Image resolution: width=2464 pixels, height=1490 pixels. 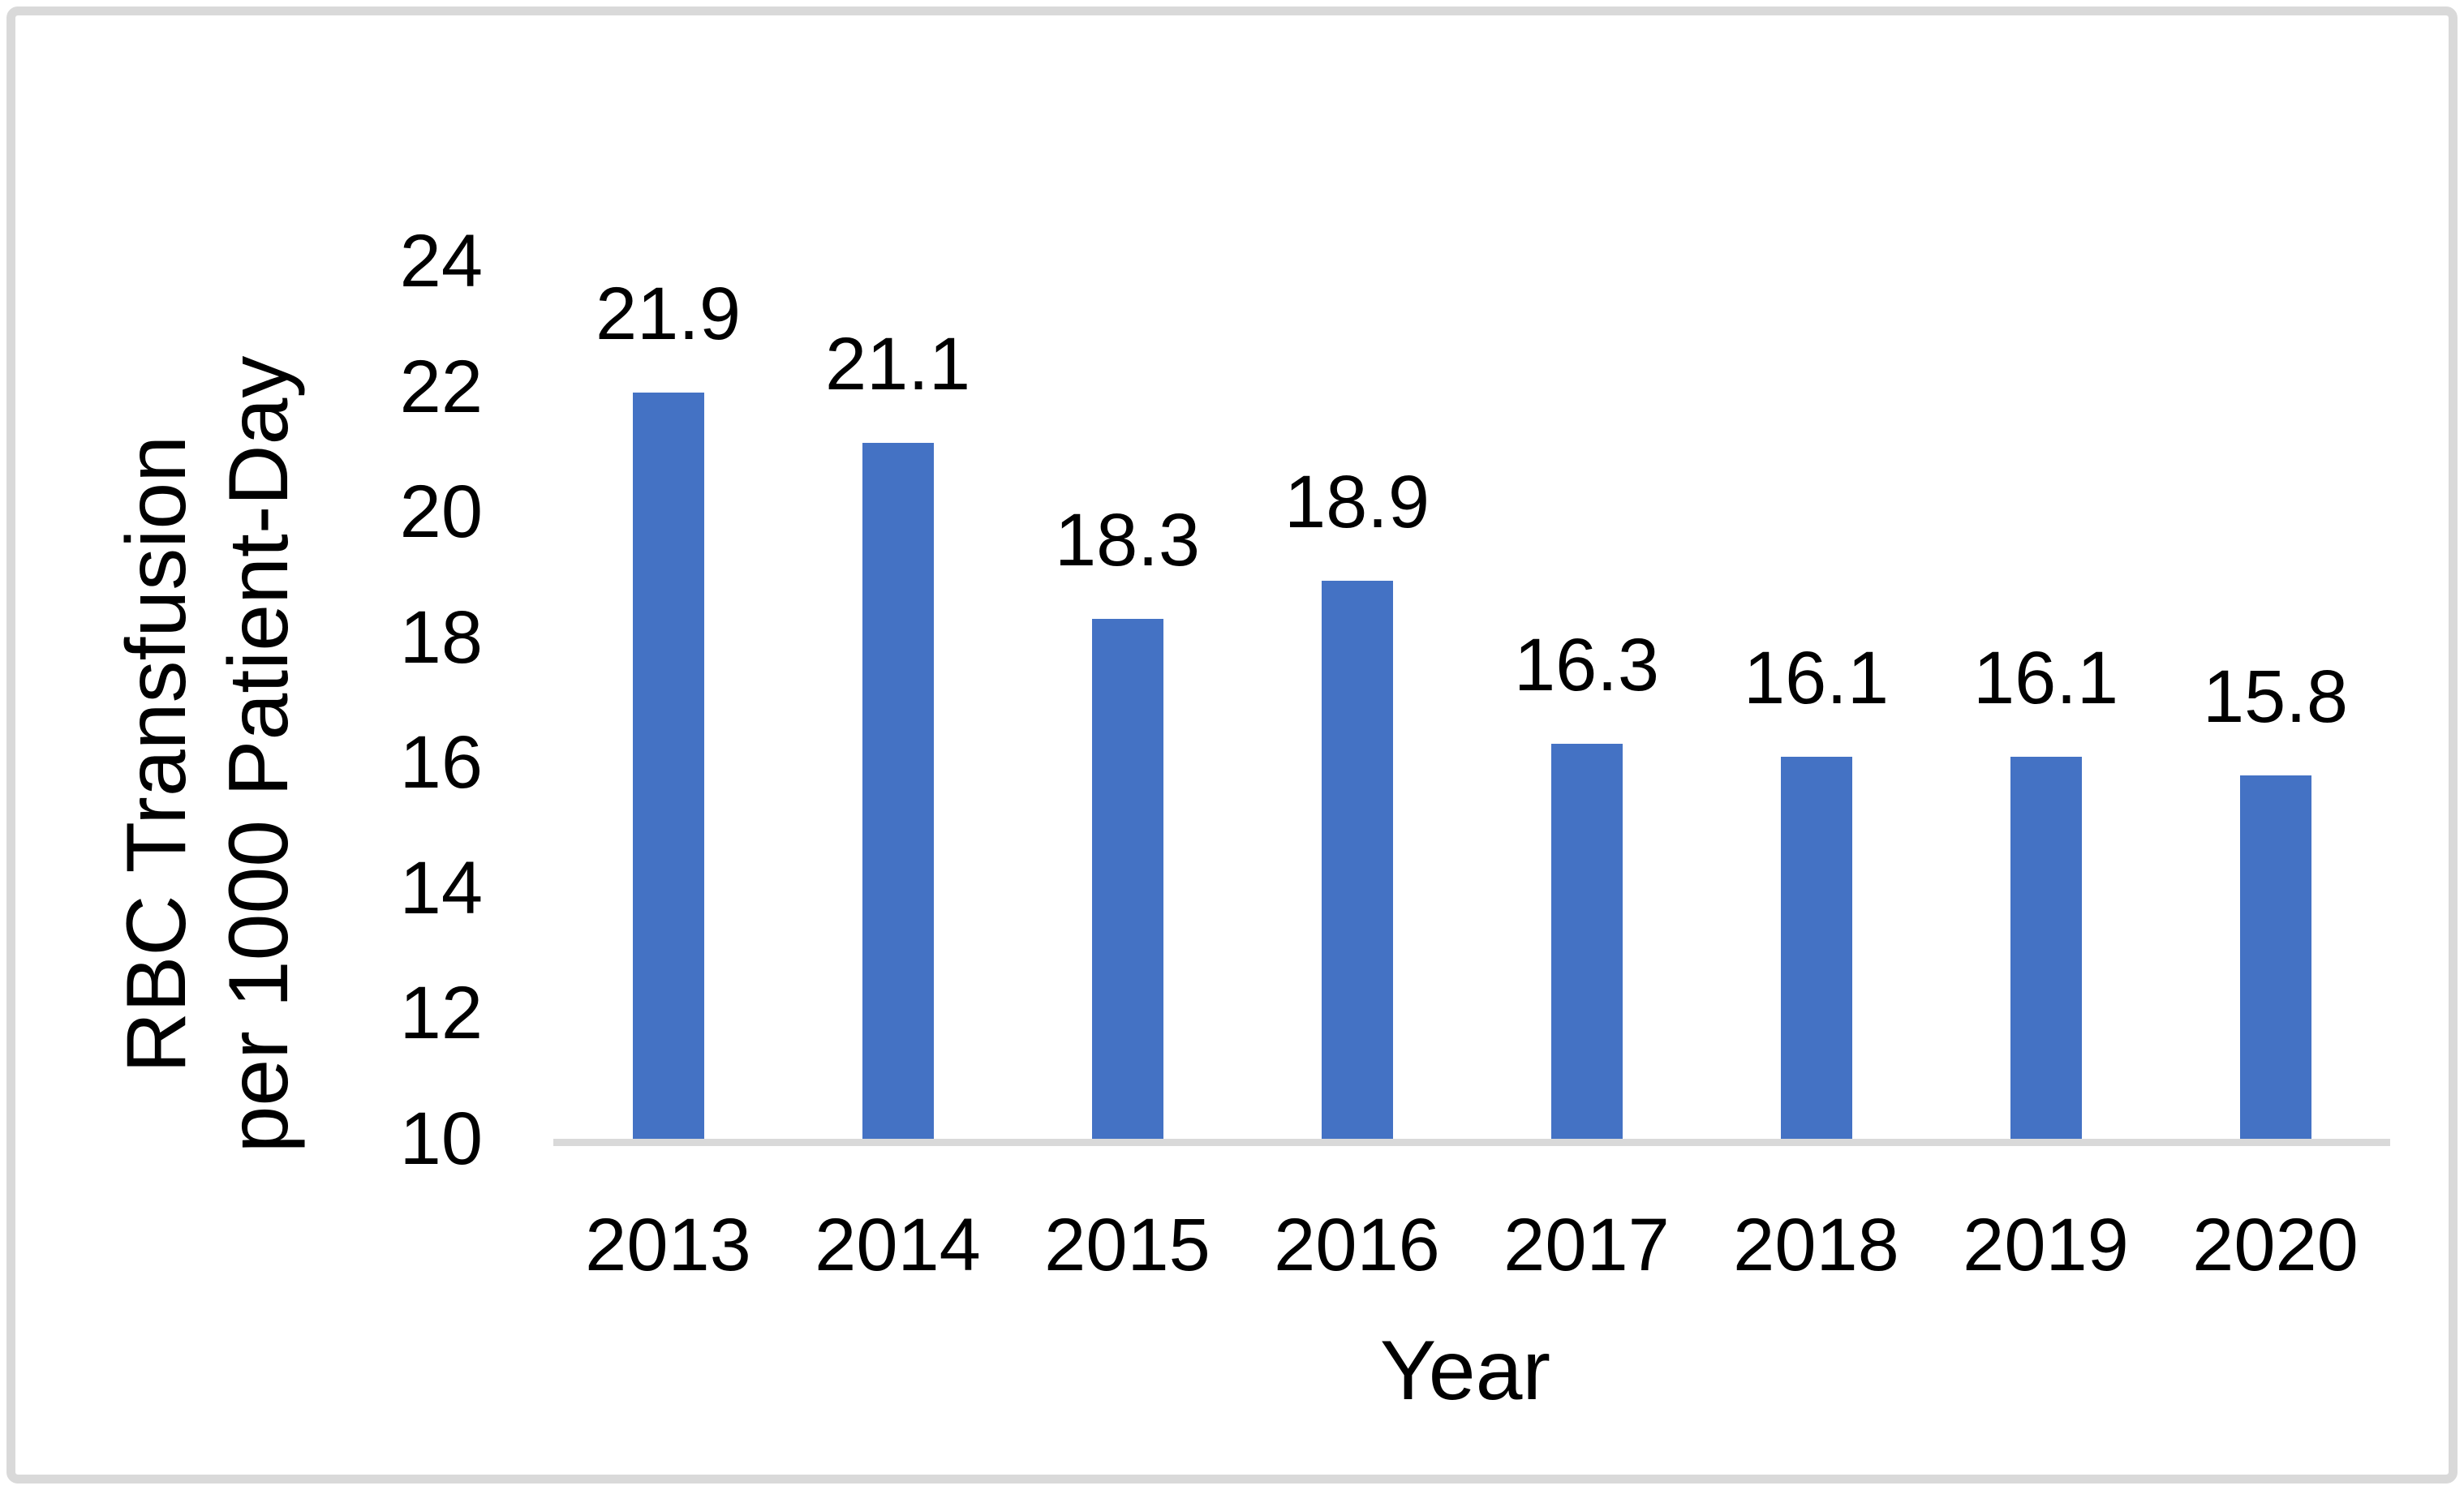 I want to click on x-axis-title: Year, so click(x=1465, y=1371).